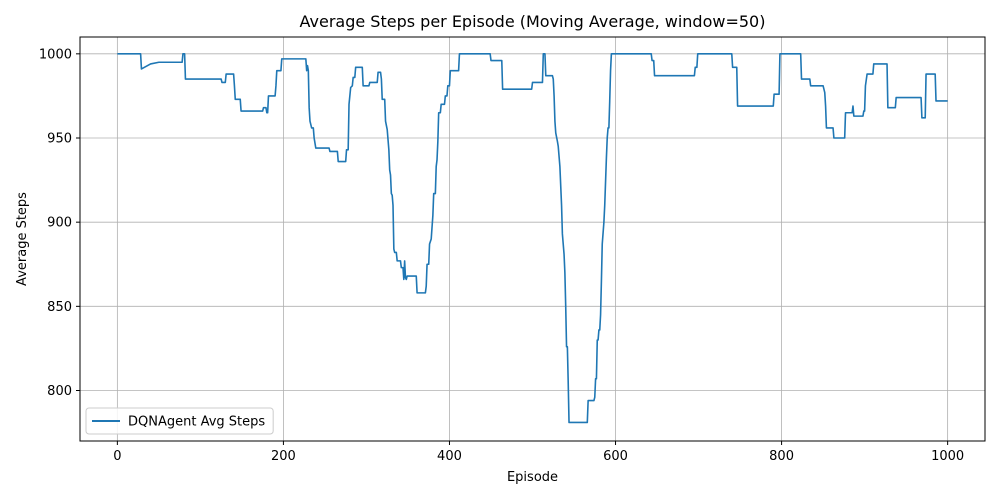 The image size is (1000, 500). What do you see at coordinates (615, 456) in the screenshot?
I see `x-tick-label: 600` at bounding box center [615, 456].